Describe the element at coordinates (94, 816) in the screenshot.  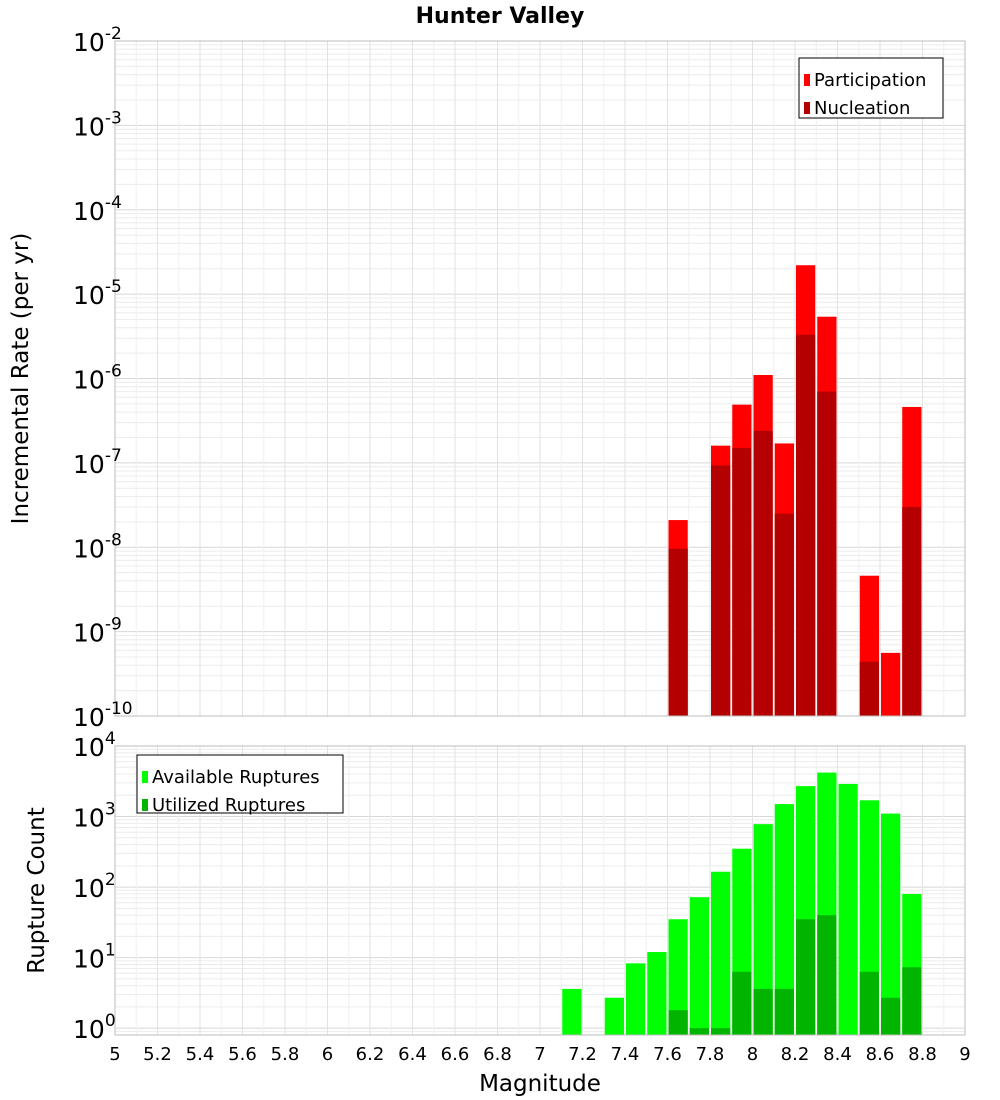
I see `bottom-y-tick-label: 10³` at that location.